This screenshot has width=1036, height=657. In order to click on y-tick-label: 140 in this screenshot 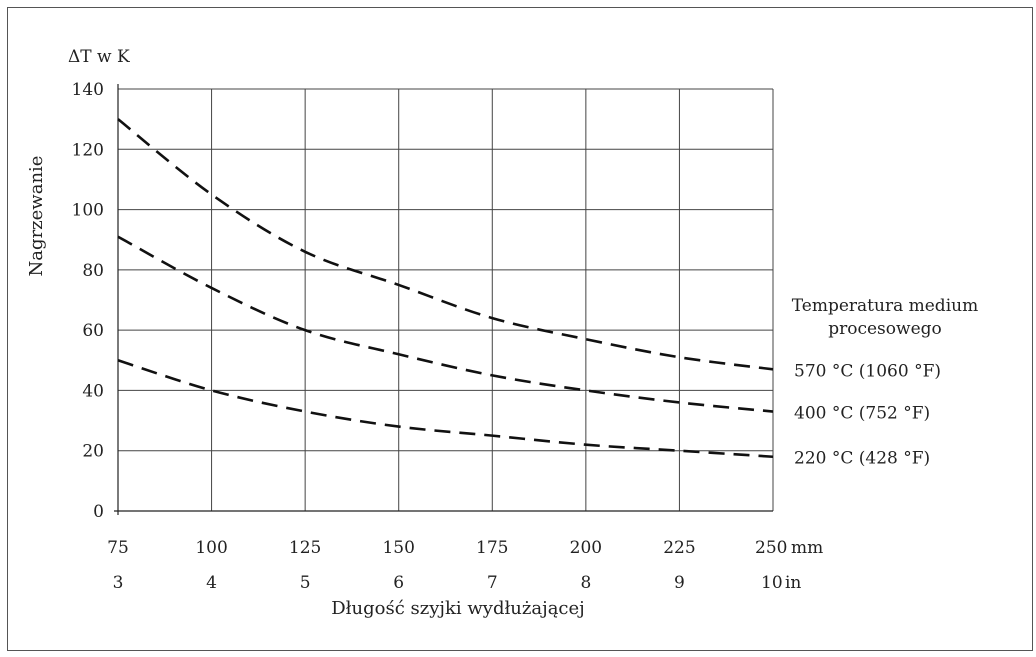, I will do `click(88, 90)`.